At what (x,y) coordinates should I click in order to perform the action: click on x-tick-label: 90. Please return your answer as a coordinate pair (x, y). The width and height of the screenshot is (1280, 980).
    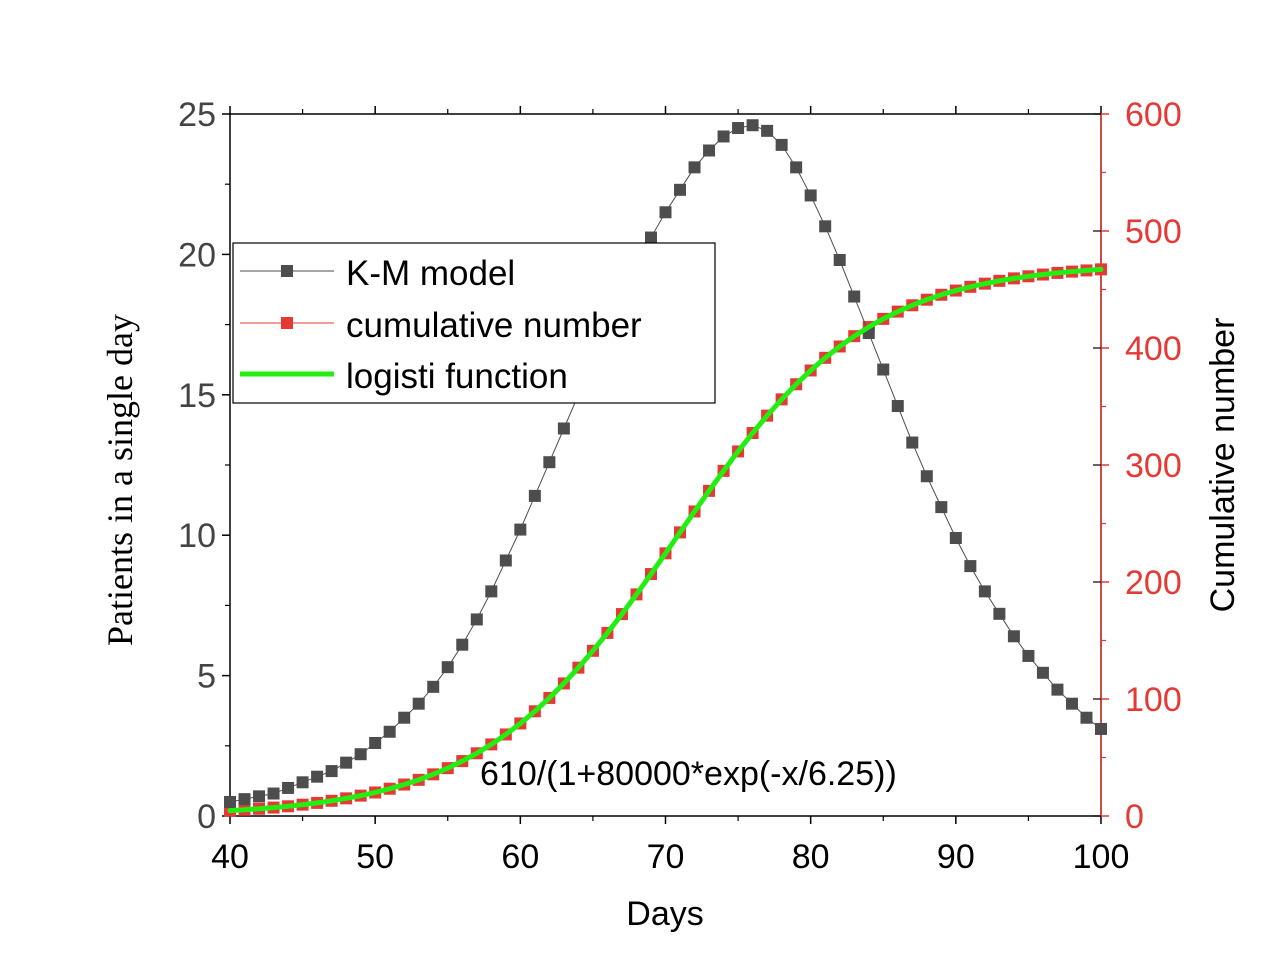
    Looking at the image, I should click on (956, 857).